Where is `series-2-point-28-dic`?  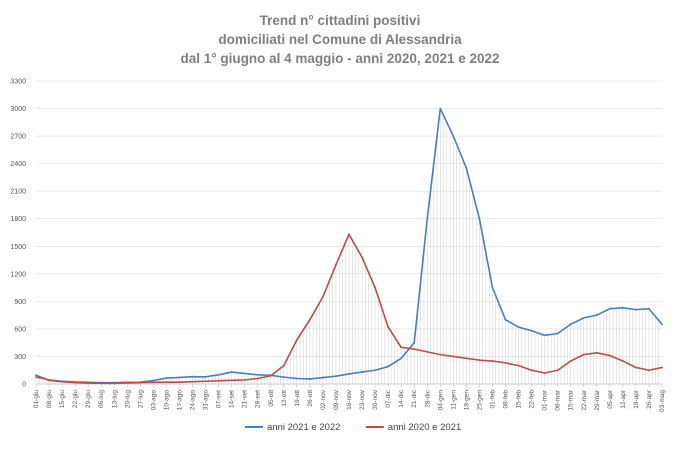
series-2-point-28-dic is located at coordinates (427, 351).